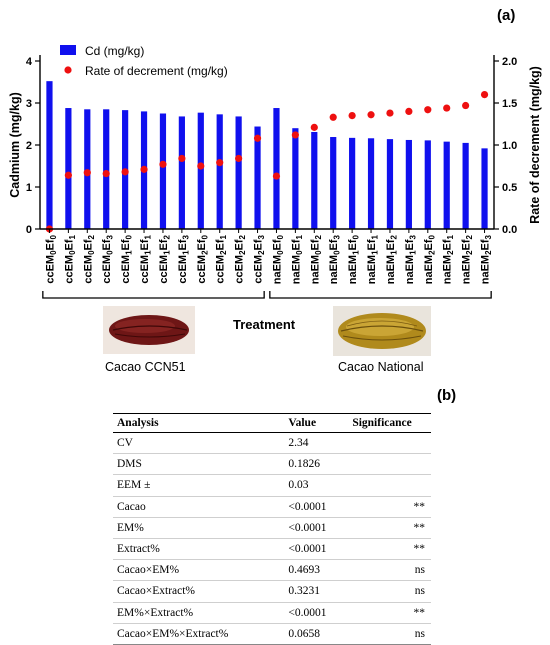  What do you see at coordinates (449, 259) in the screenshot?
I see `x-tick-label-21: naEM2Ef1` at bounding box center [449, 259].